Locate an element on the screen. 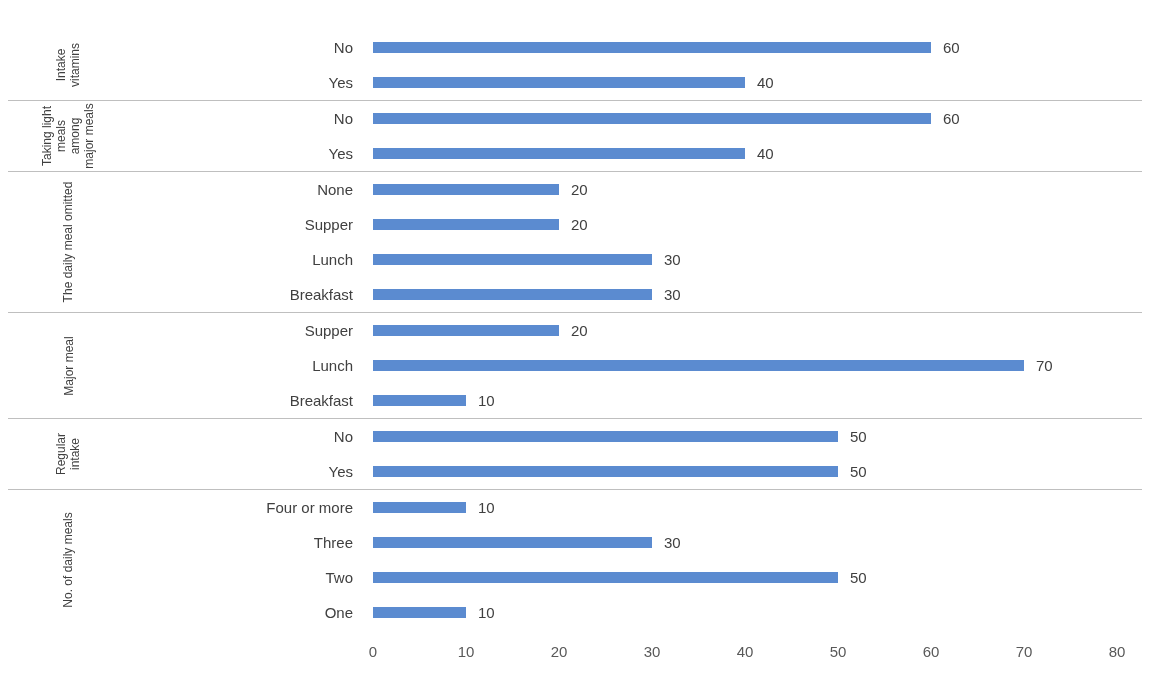 This screenshot has width=1150, height=675. y-axis-title: Regular intake is located at coordinates (68, 454).